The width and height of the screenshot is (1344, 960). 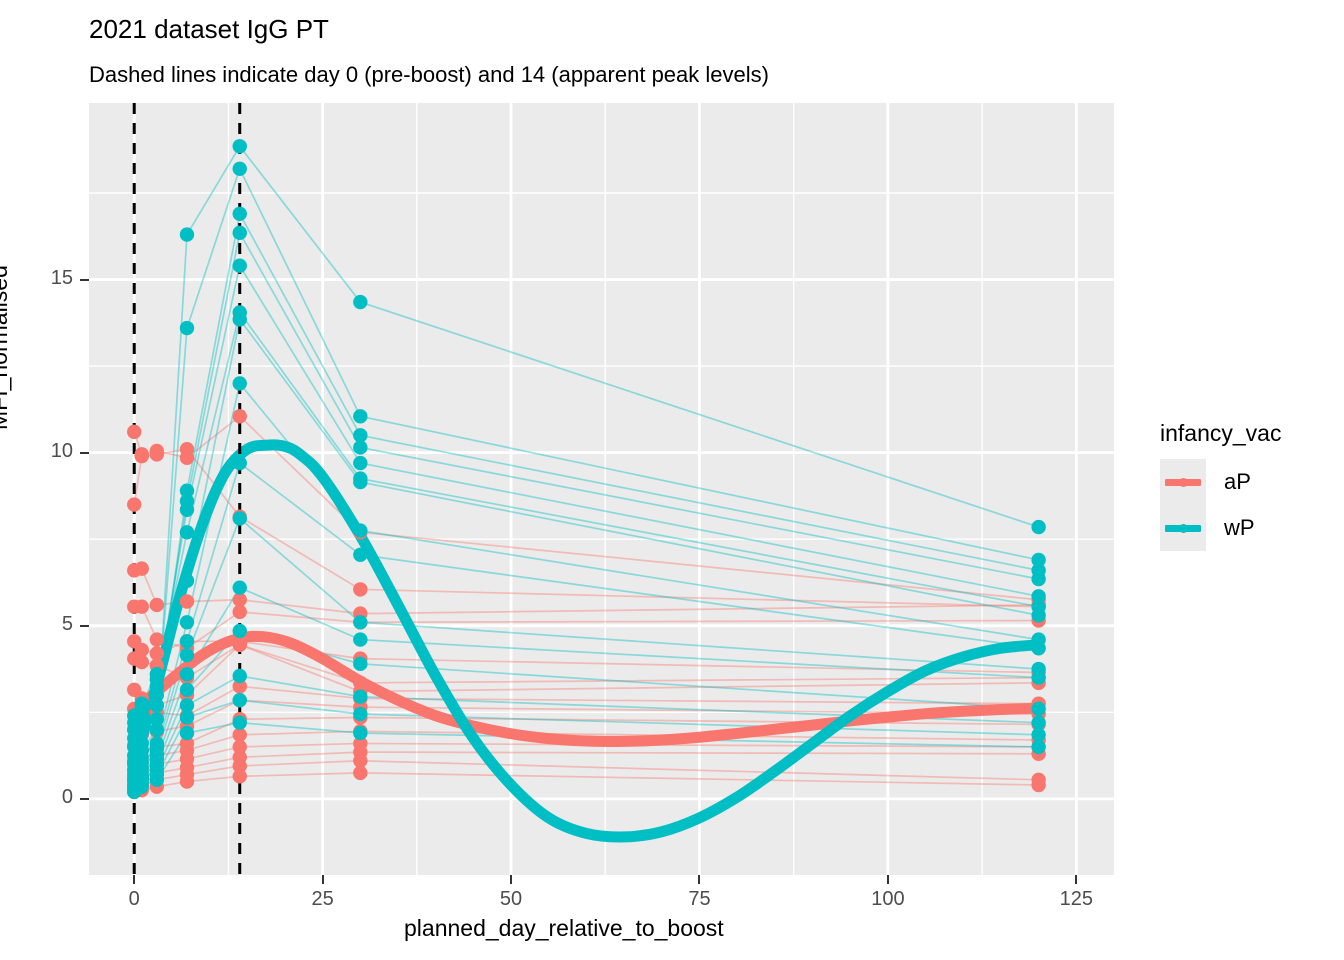 I want to click on legend-label: wP, so click(x=1239, y=527).